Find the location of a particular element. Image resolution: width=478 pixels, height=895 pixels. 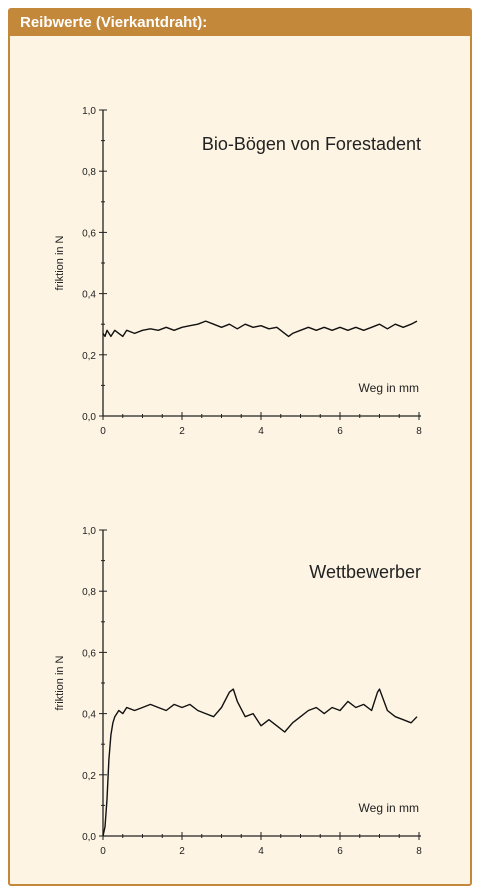

chart-title: Bio-Bögen von Forestadent is located at coordinates (311, 144).